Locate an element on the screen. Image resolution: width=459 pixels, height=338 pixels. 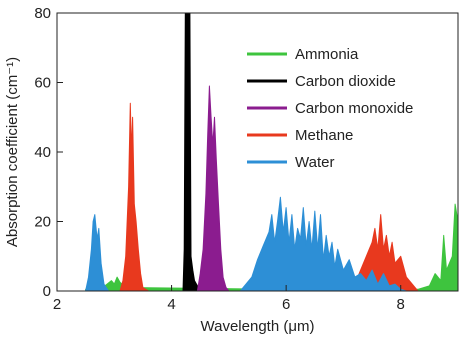
legend-label: Carbon monoxide is located at coordinates (354, 108).